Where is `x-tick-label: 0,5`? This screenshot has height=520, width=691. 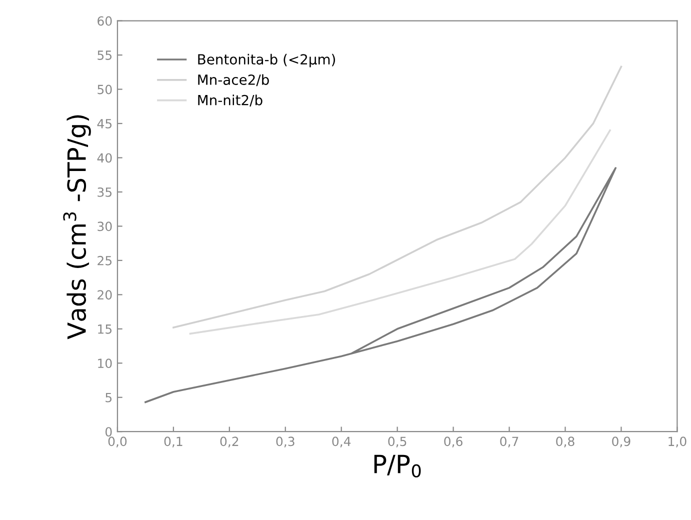 x-tick-label: 0,5 is located at coordinates (397, 442).